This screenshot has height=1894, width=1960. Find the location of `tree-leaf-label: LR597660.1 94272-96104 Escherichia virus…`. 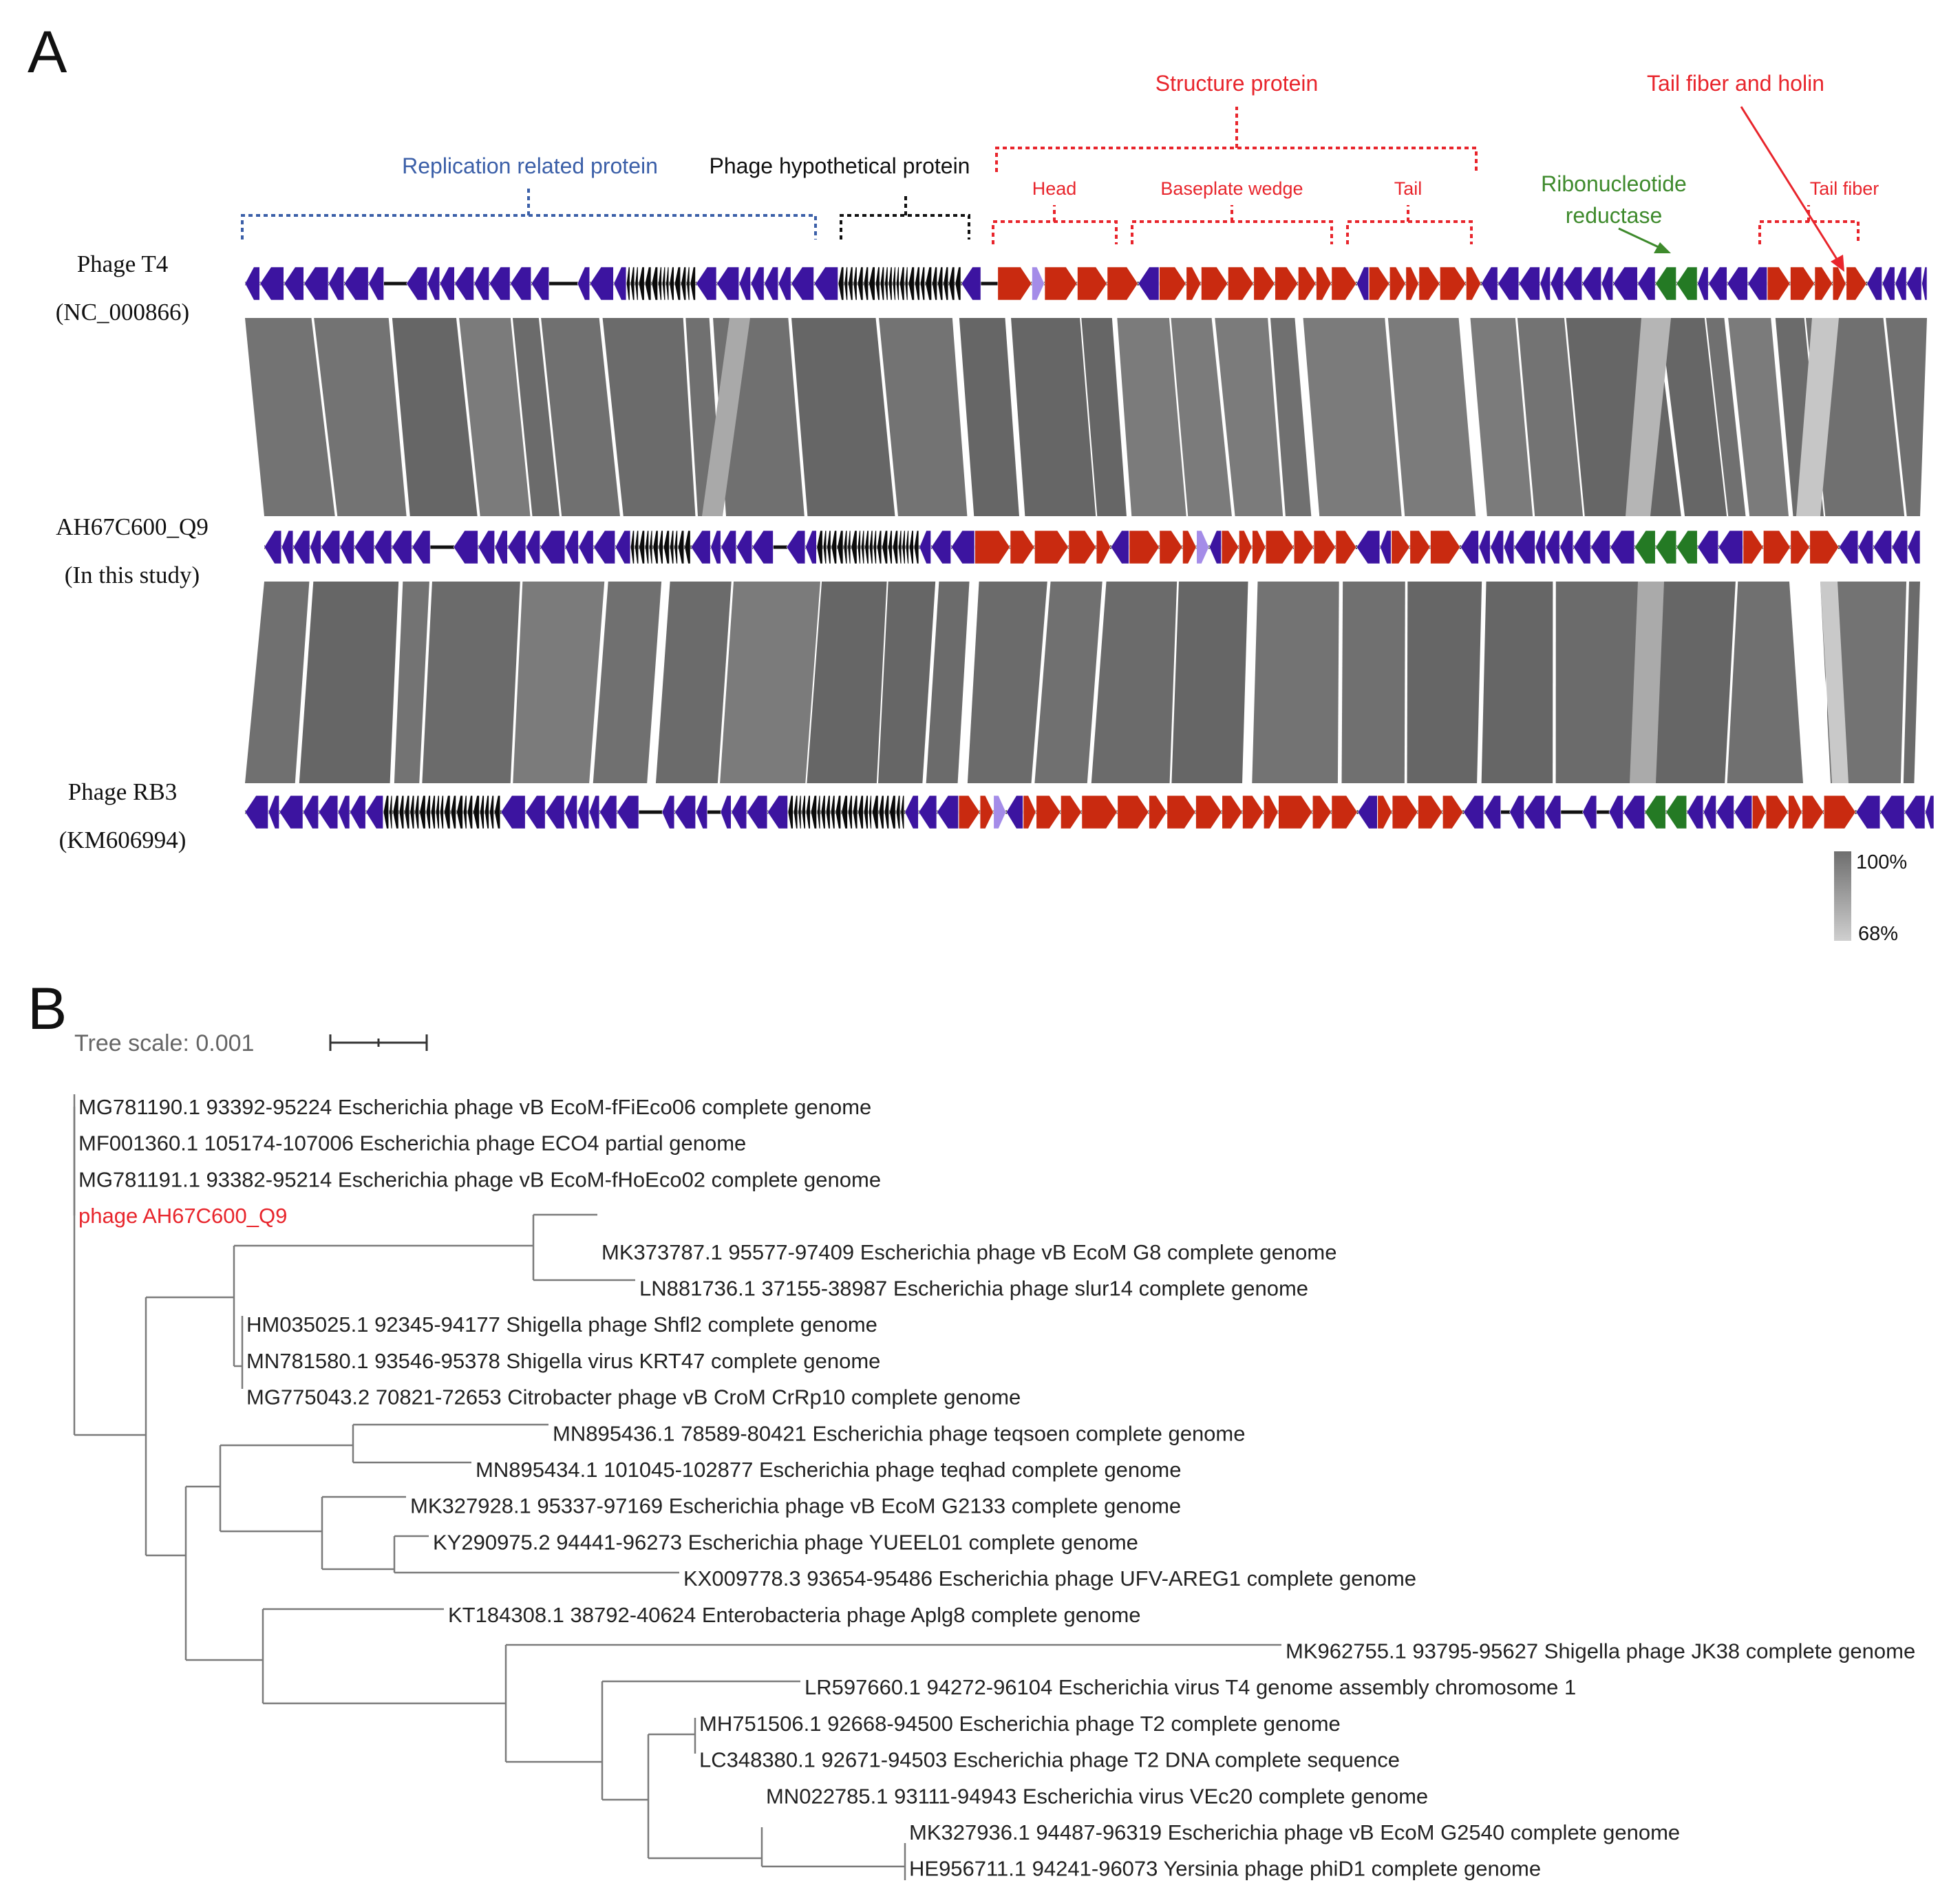

tree-leaf-label: LR597660.1 94272-96104 Escherichia virus… is located at coordinates (1190, 1687).